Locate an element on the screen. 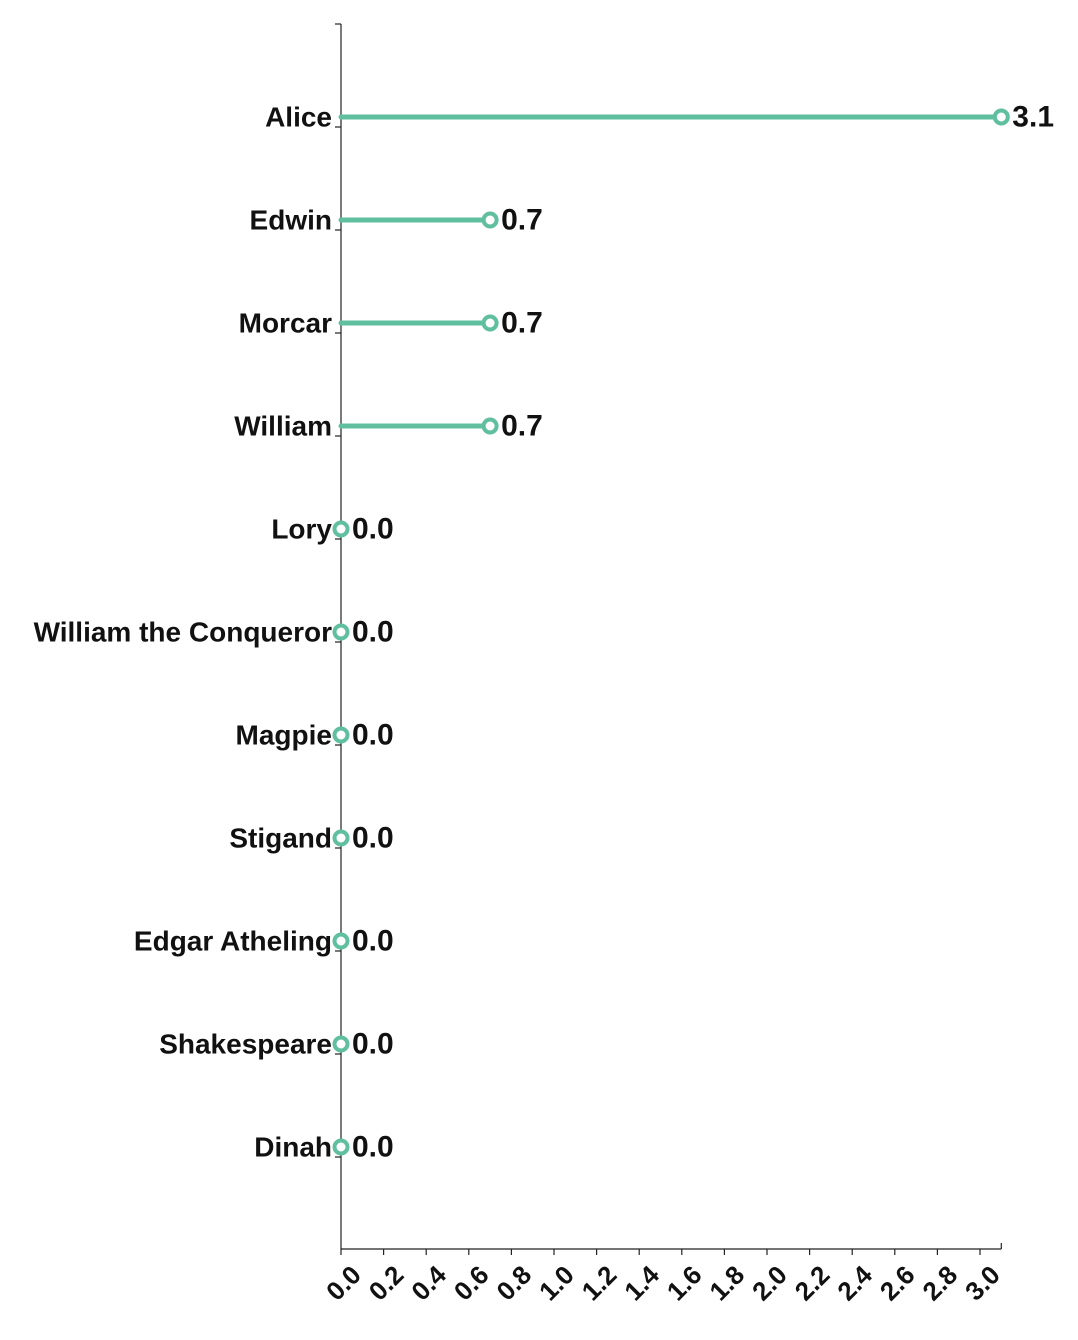 This screenshot has width=1078, height=1340. category-label: Magpie is located at coordinates (284, 735).